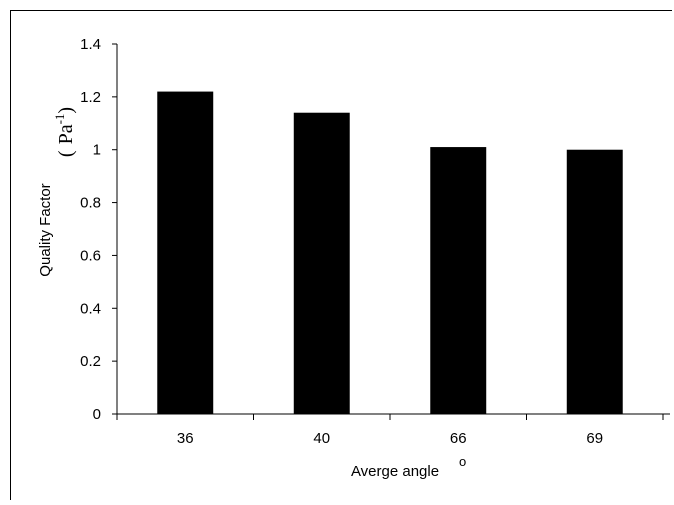 The height and width of the screenshot is (505, 674). Describe the element at coordinates (97, 414) in the screenshot. I see `y-tick-label: 0` at that location.